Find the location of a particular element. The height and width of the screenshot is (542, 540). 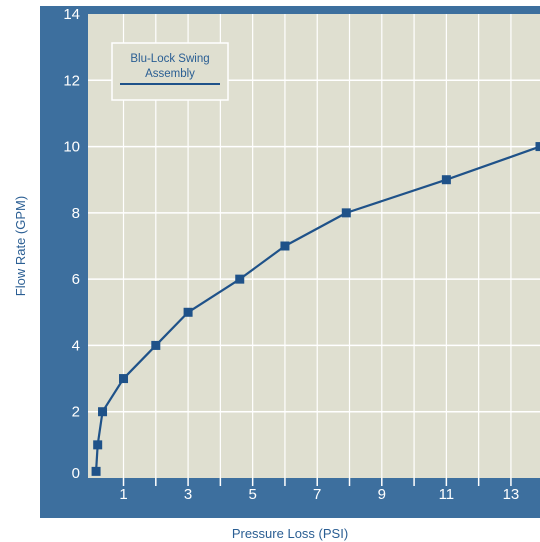

y-tick-label: 6 is located at coordinates (76, 279).